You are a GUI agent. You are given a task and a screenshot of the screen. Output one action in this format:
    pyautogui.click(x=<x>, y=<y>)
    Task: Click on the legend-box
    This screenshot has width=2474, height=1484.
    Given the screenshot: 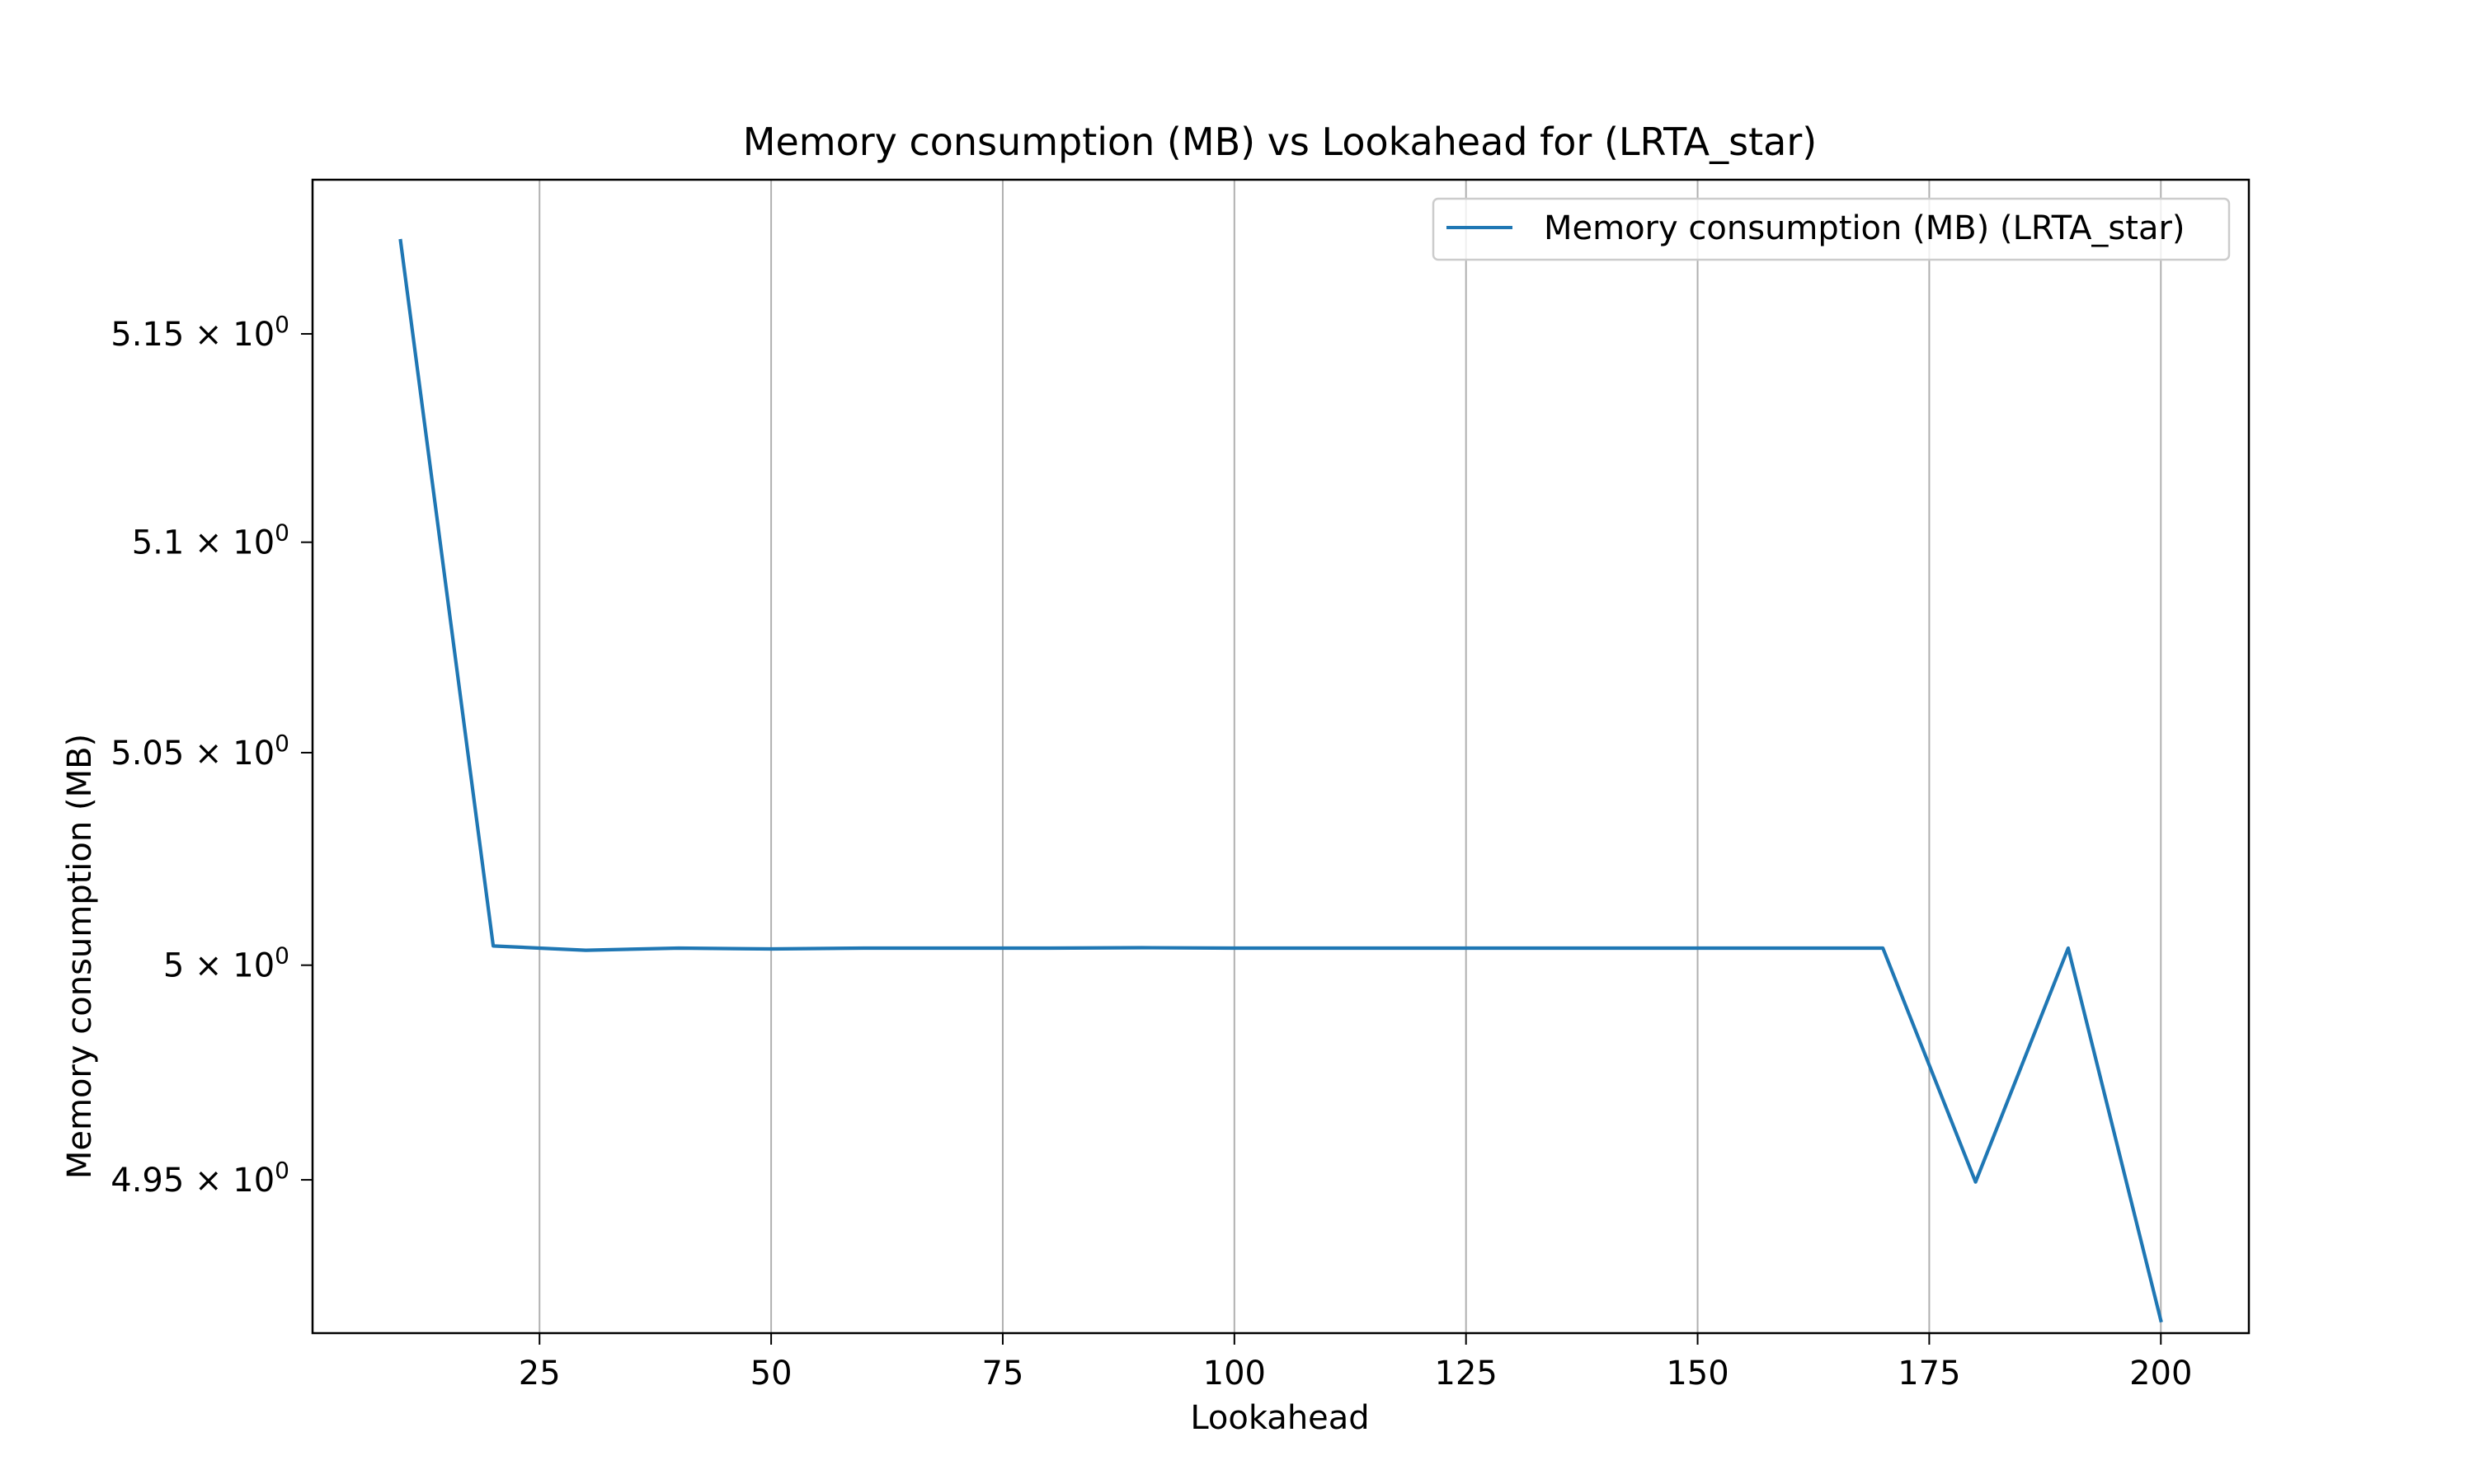 What is the action you would take?
    pyautogui.click(x=1831, y=229)
    